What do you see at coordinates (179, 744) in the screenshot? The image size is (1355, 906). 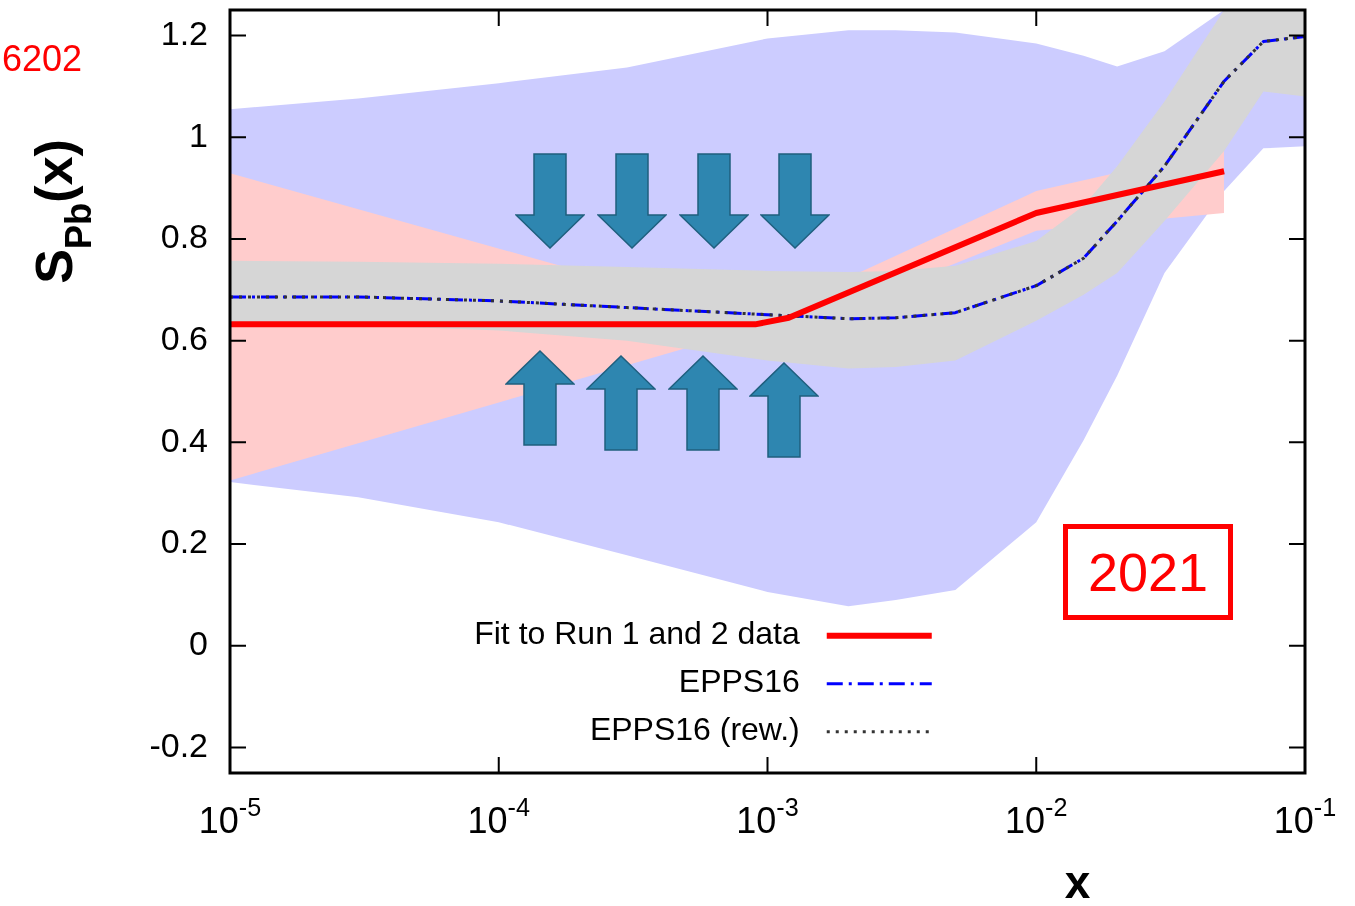 I see `y-tick-label: -0.2` at bounding box center [179, 744].